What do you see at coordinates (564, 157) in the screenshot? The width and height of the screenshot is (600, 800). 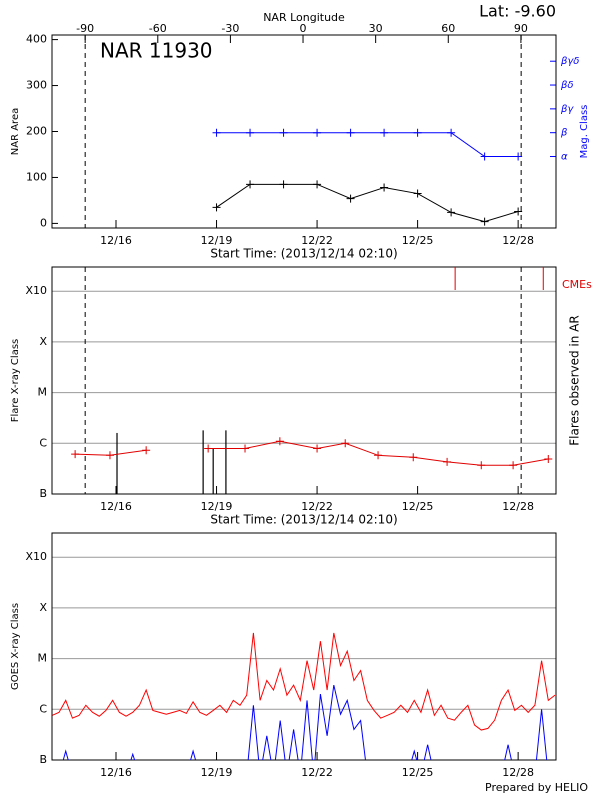 I see `y2-tick-label: α` at bounding box center [564, 157].